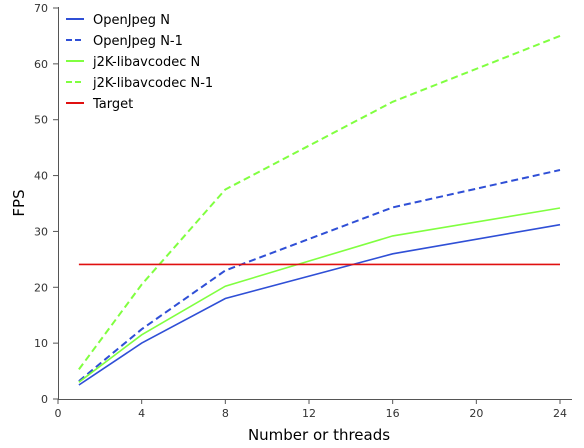 The height and width of the screenshot is (448, 584). Describe the element at coordinates (41, 64) in the screenshot. I see `y-tick-label: 60` at that location.